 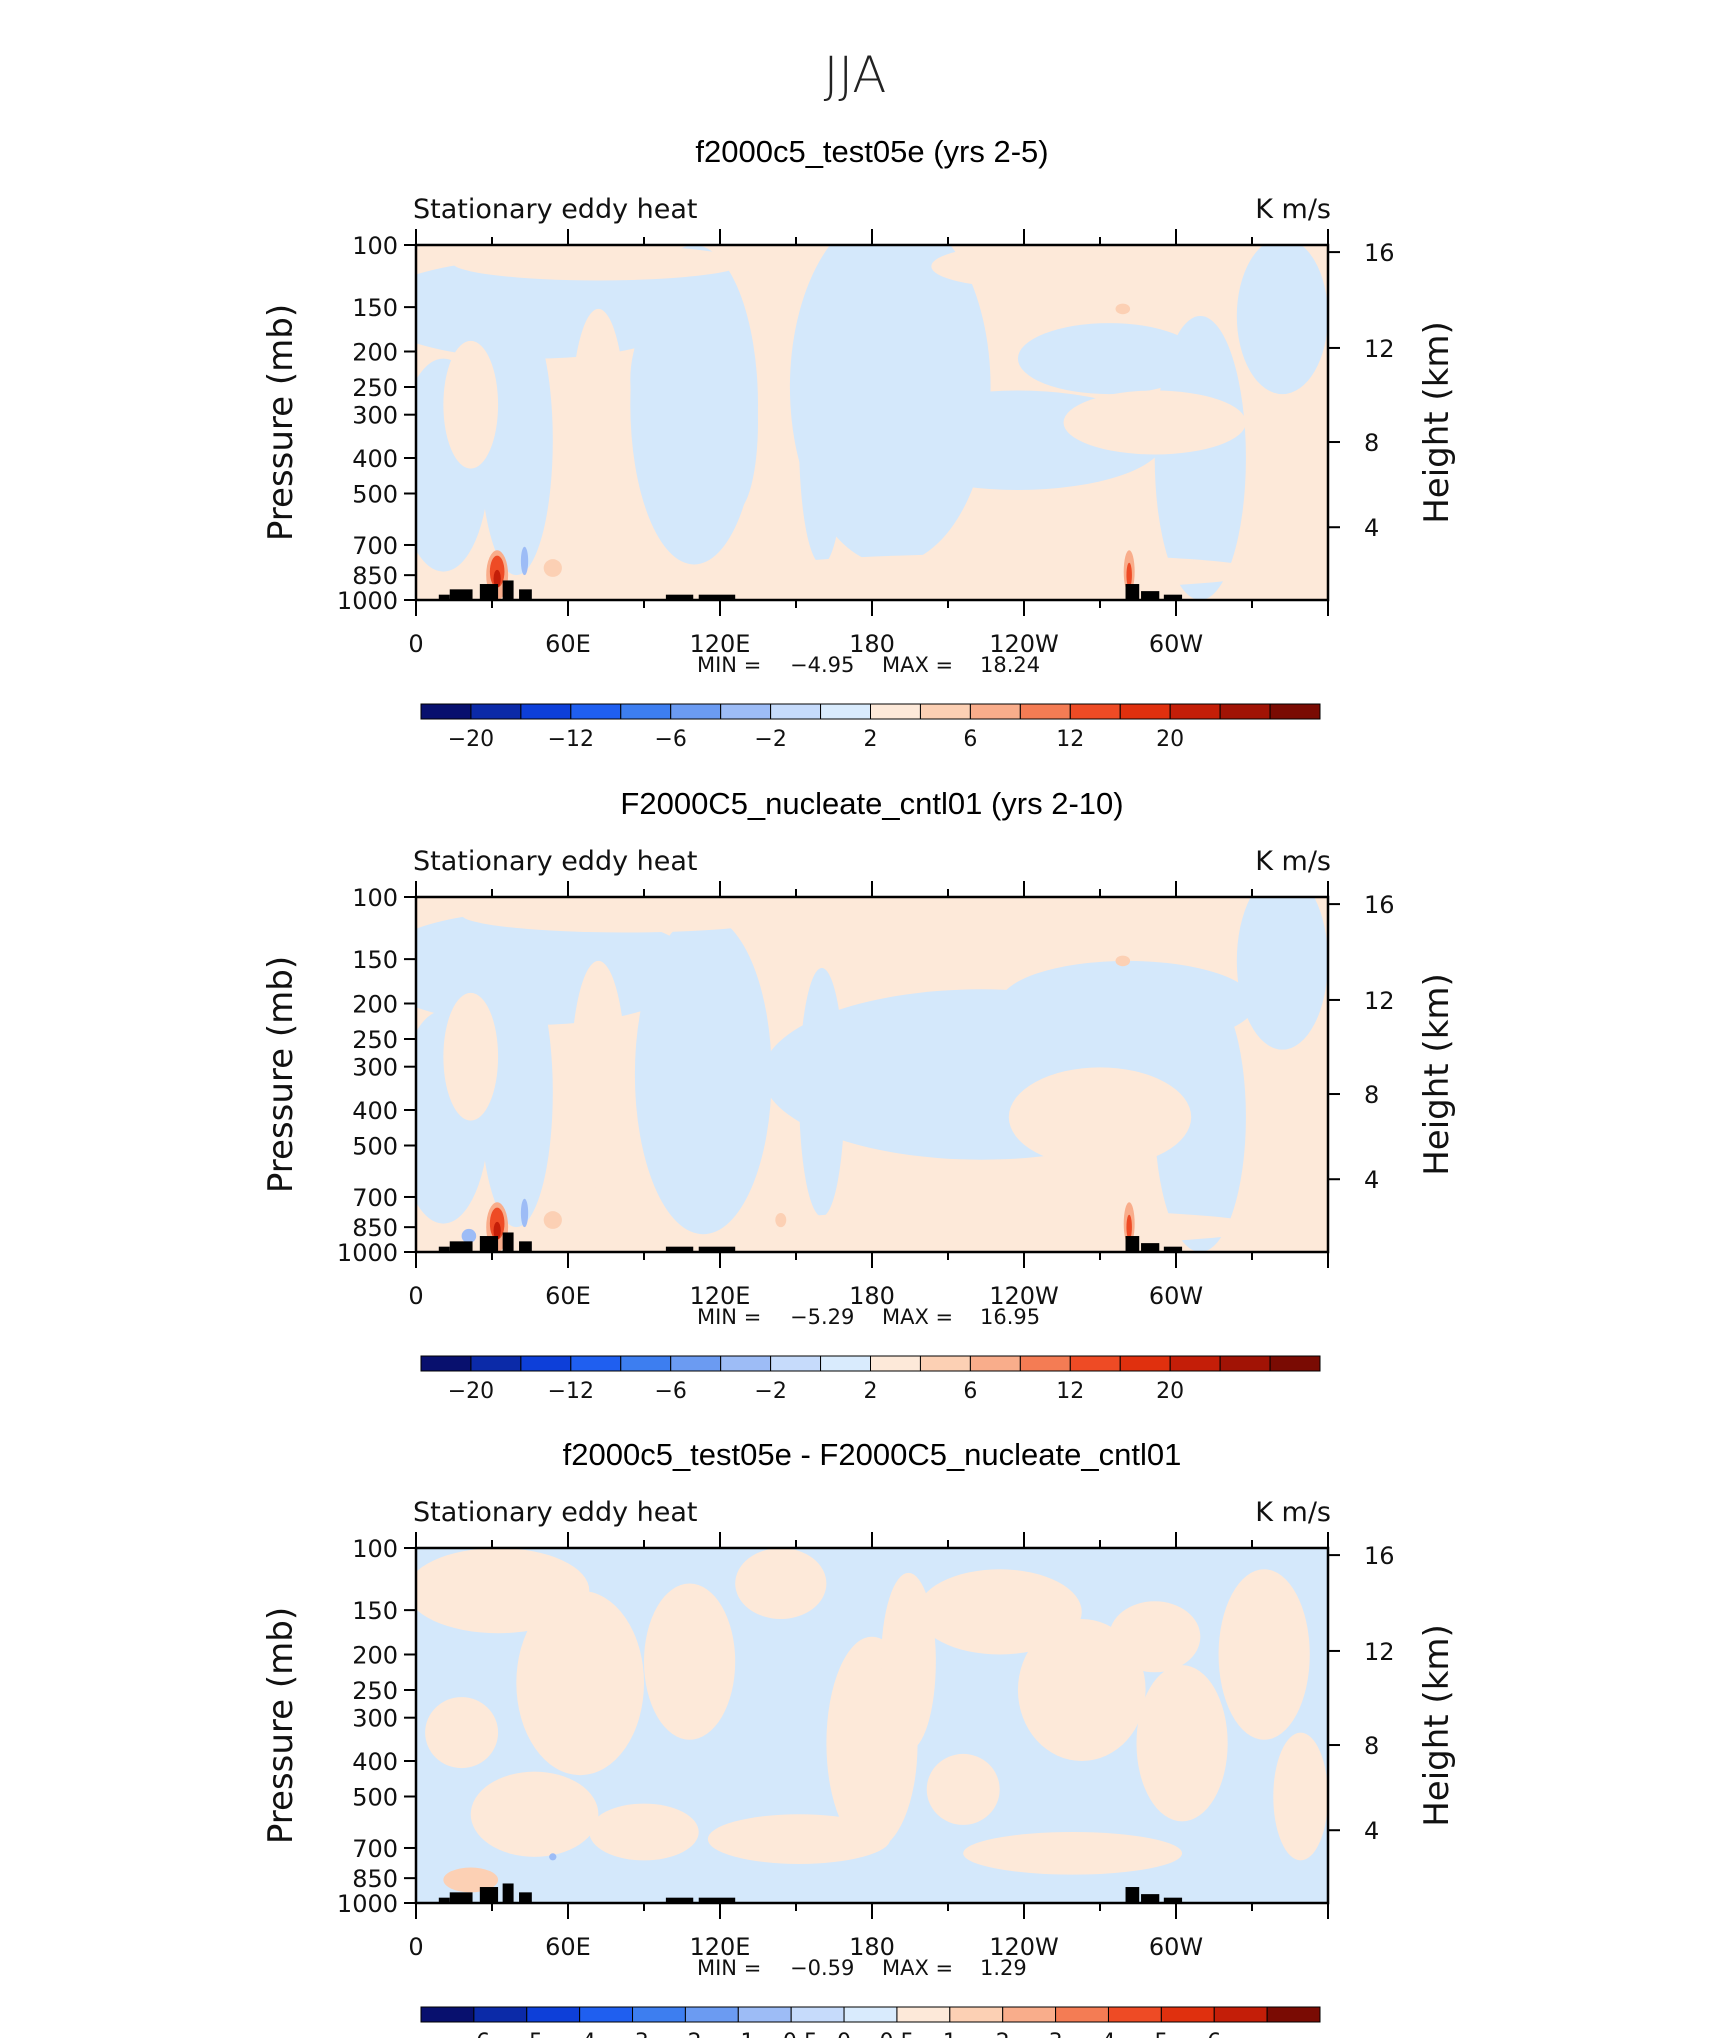 I want to click on colorbar-label: −4, so click(x=579, y=2034).